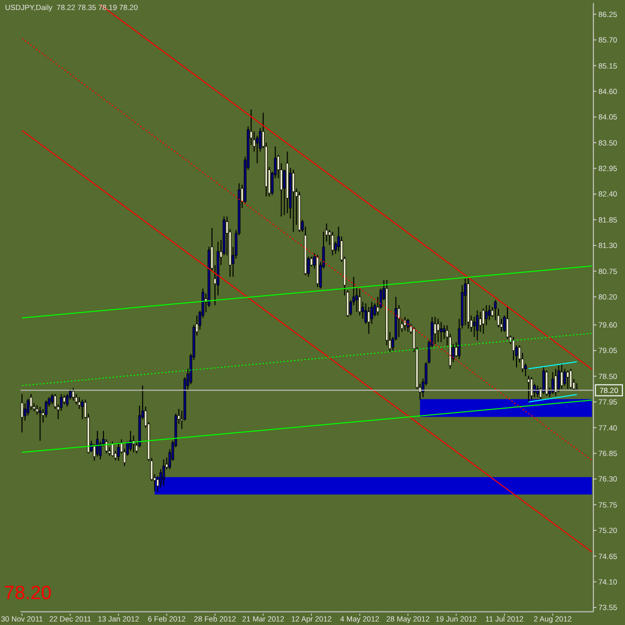  I want to click on annotation: 78.20, so click(28, 593).